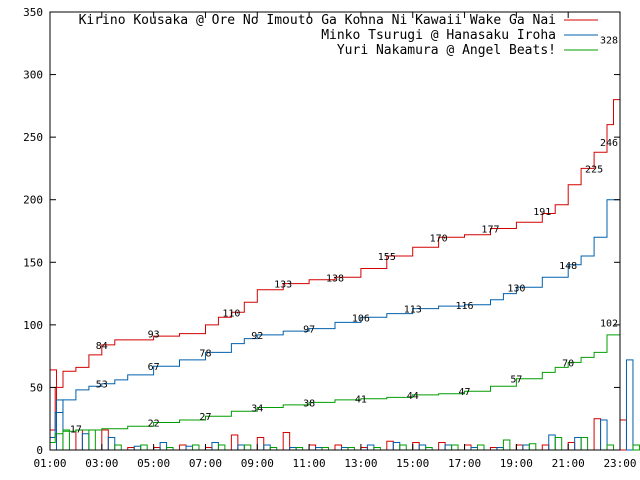 The image size is (640, 480). I want to click on y-tick-label: 50, so click(36, 387).